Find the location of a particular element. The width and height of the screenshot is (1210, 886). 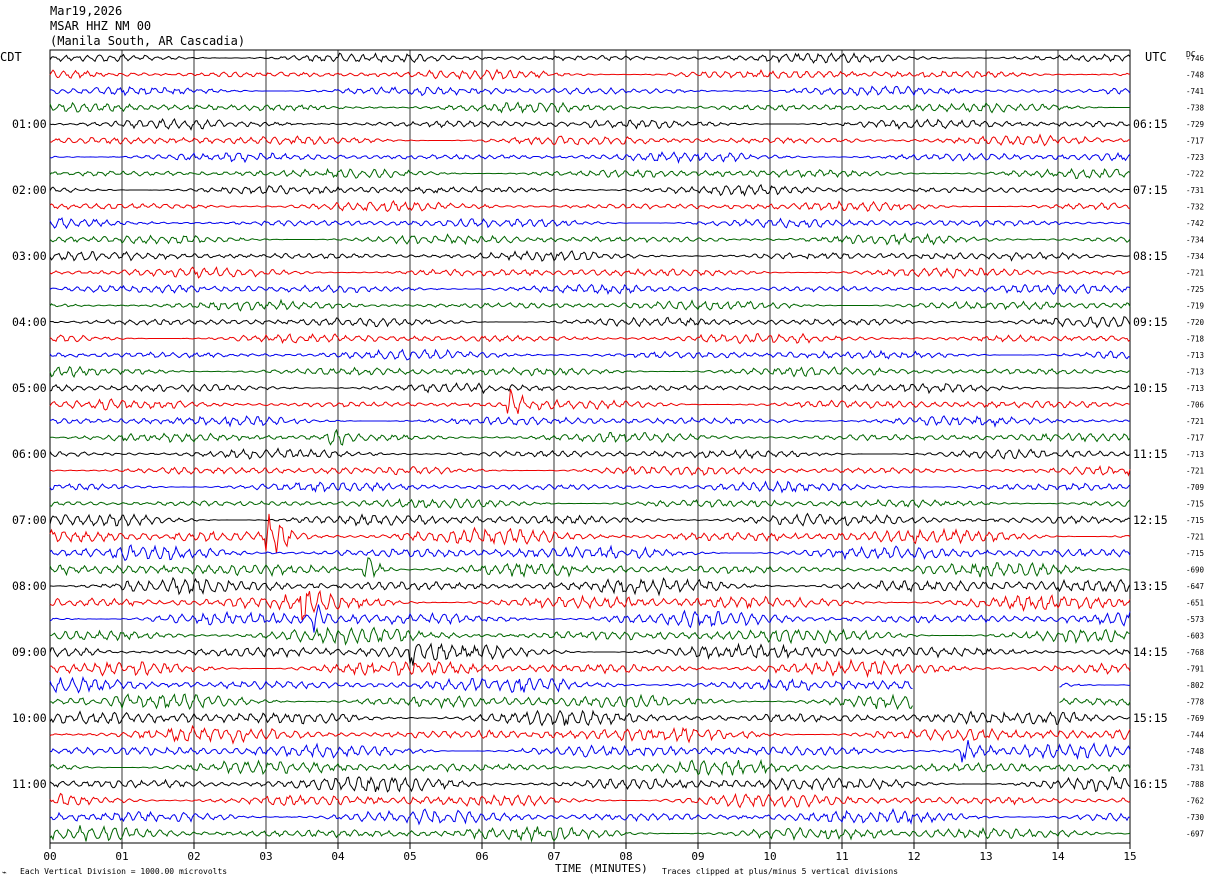

dc-offset-label: -603 is located at coordinates (1195, 636).